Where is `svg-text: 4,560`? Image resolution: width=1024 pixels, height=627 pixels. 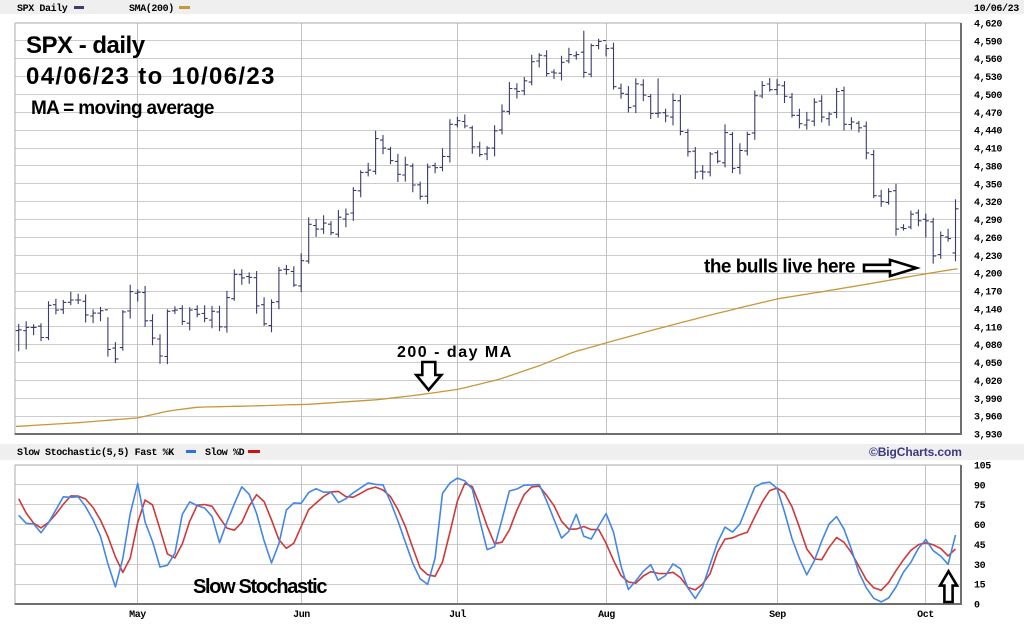 svg-text: 4,560 is located at coordinates (988, 60).